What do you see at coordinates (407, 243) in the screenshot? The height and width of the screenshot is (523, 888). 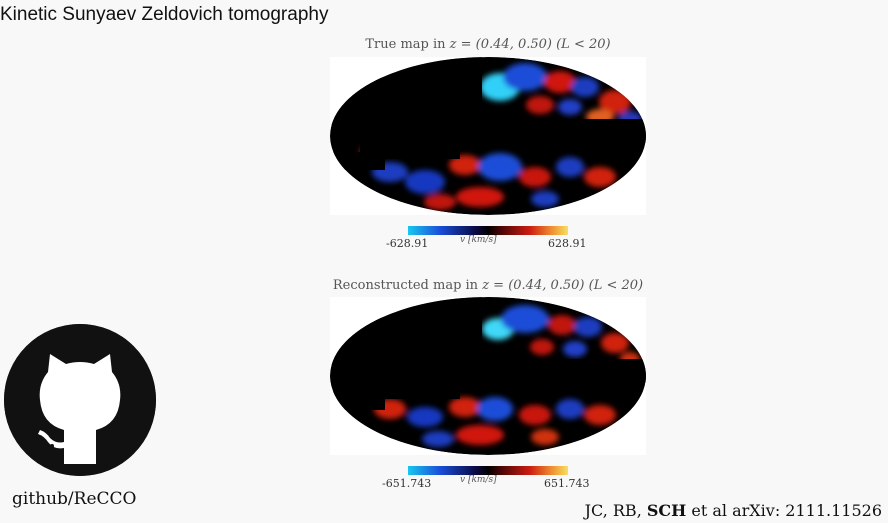 I see `true-map-colorbar-min: -628.91` at bounding box center [407, 243].